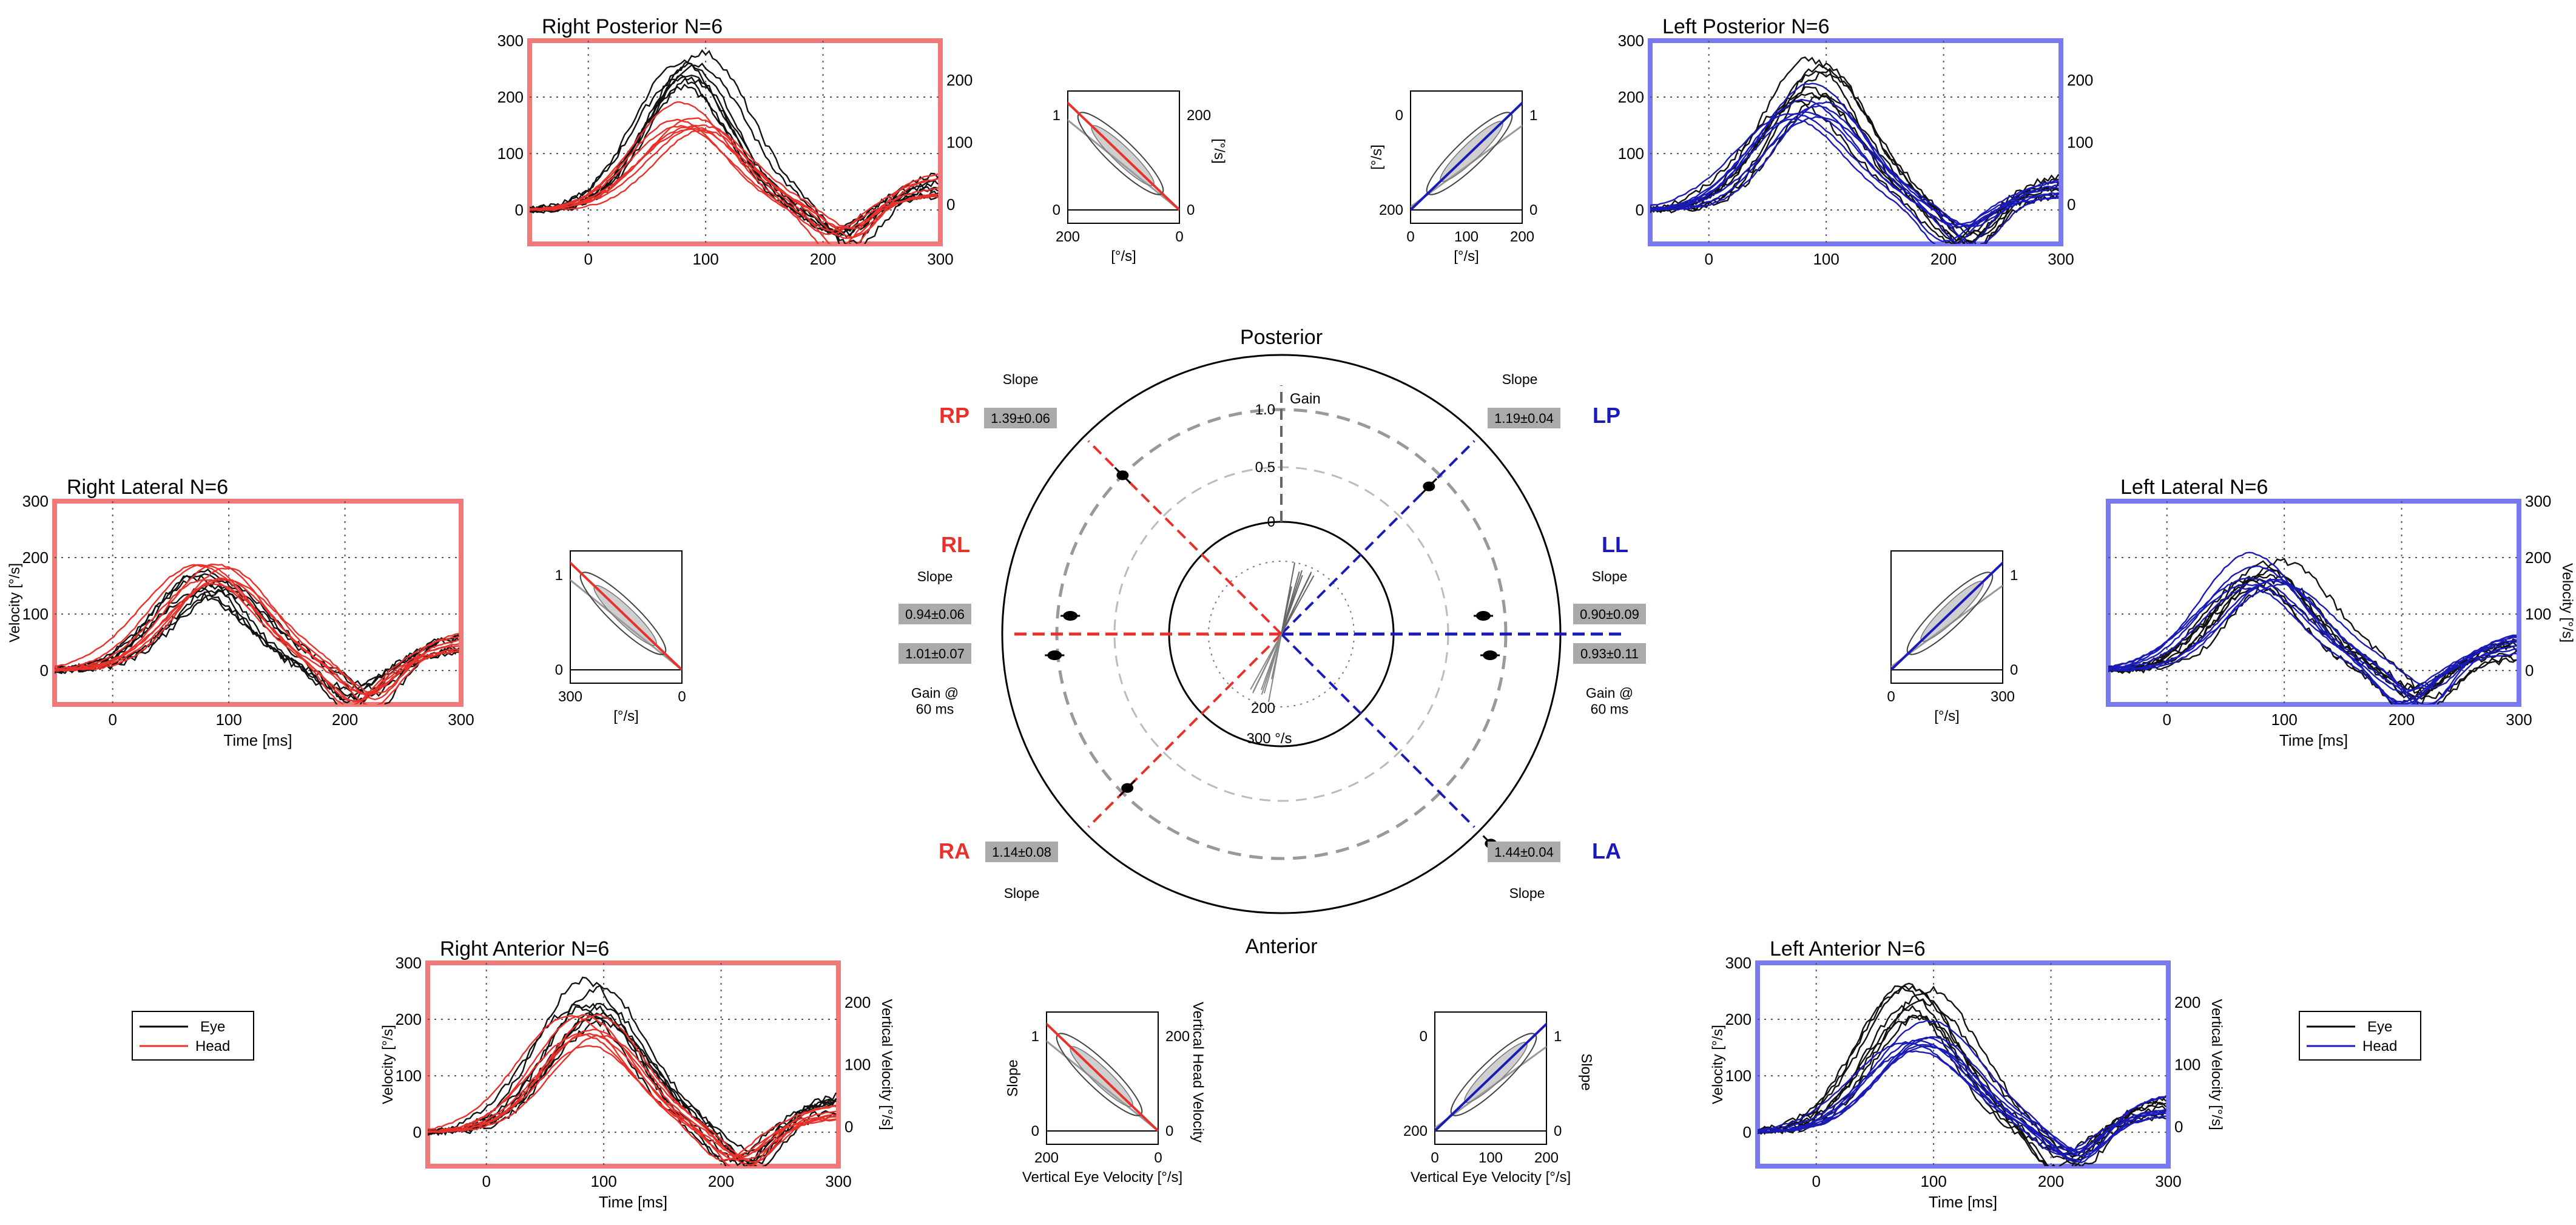 Image resolution: width=2576 pixels, height=1225 pixels. I want to click on gain-value-rl: 1.01±0.07, so click(935, 653).